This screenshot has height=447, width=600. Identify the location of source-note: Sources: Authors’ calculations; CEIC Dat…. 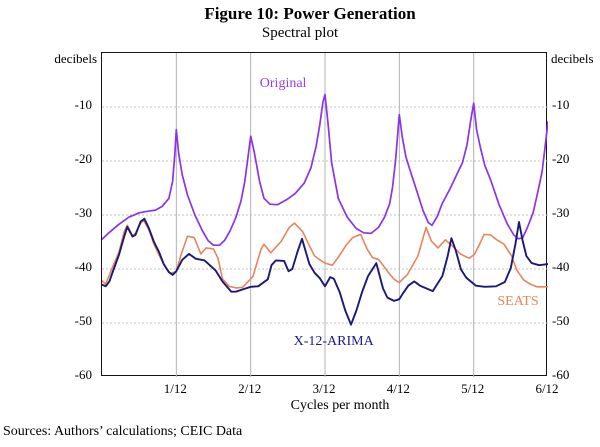
(123, 431).